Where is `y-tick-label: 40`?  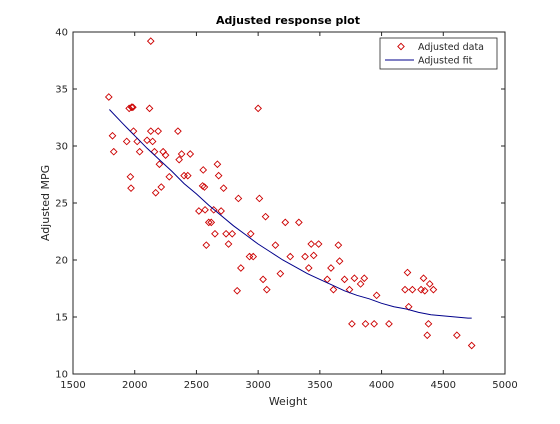
y-tick-label: 40 is located at coordinates (61, 33).